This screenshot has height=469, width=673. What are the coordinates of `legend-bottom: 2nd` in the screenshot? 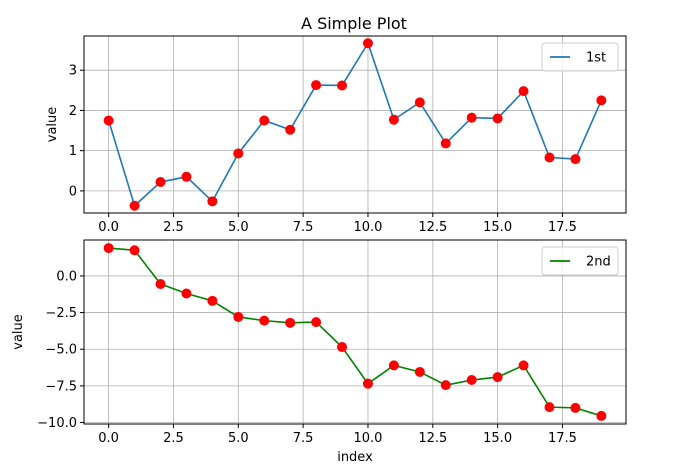 It's located at (580, 261).